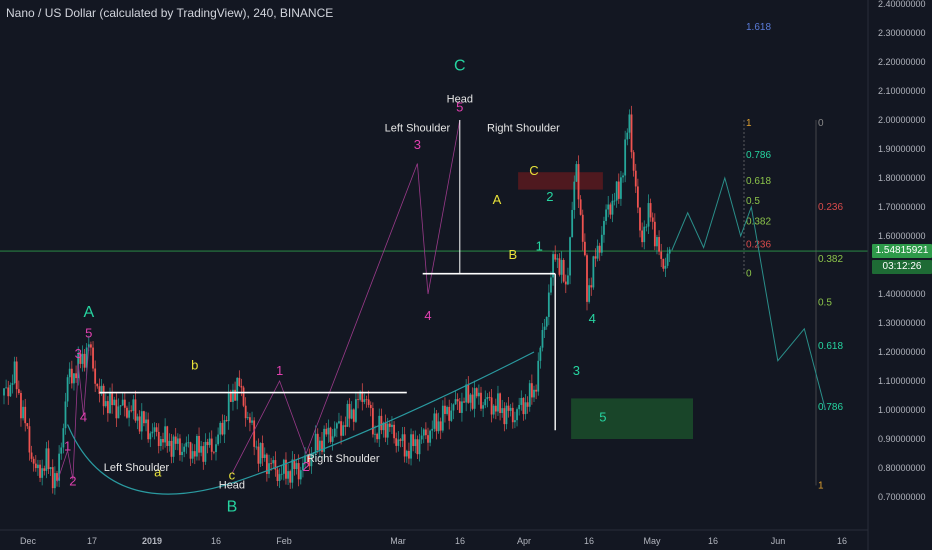 This screenshot has height=550, width=932. What do you see at coordinates (279, 370) in the screenshot?
I see `wave-label: 1` at bounding box center [279, 370].